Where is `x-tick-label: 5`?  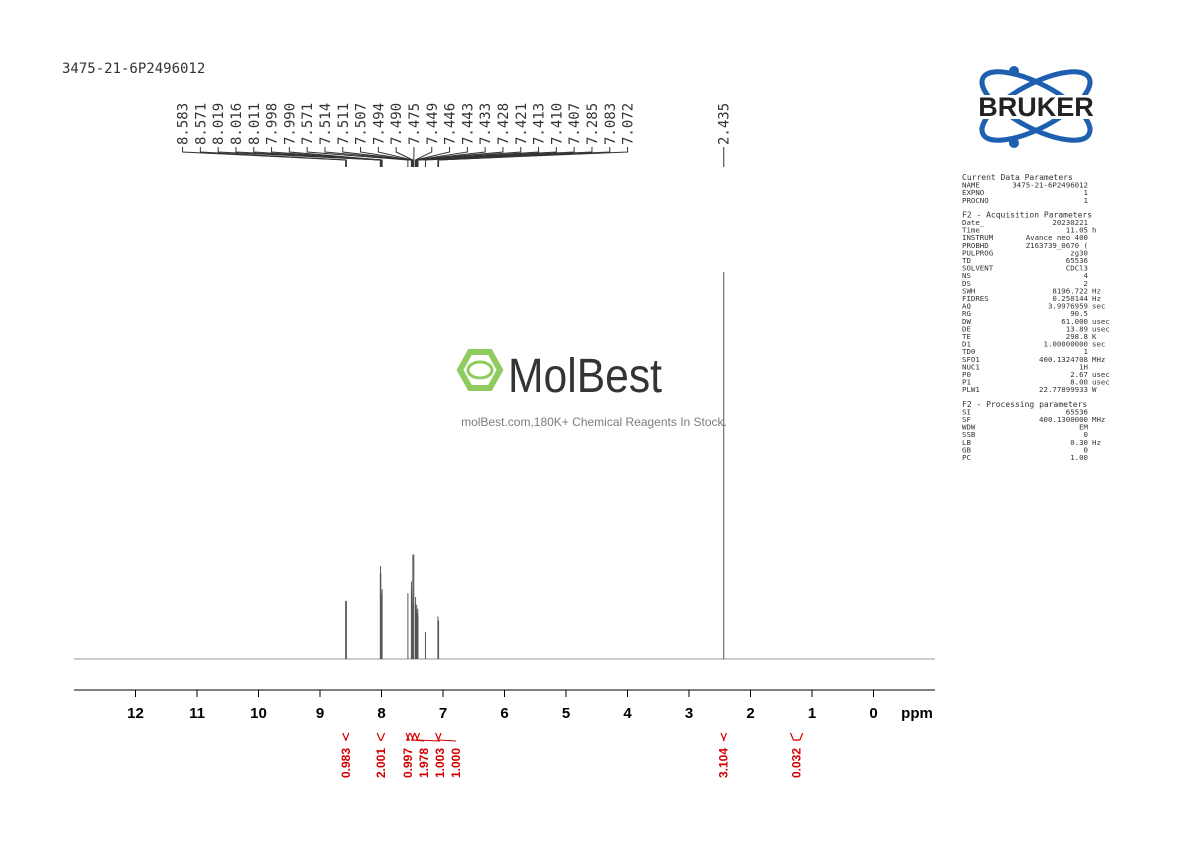 x-tick-label: 5 is located at coordinates (566, 713).